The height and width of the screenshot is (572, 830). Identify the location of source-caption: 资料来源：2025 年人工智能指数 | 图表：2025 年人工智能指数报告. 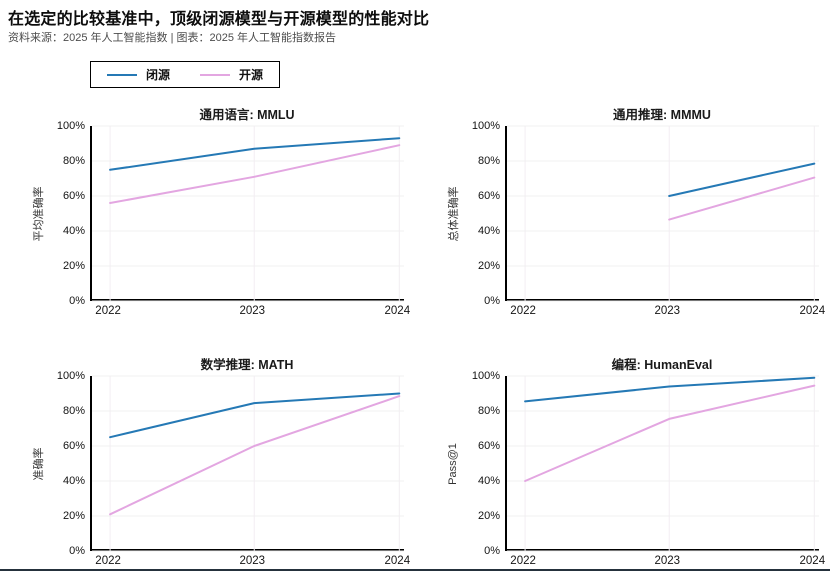
(172, 38).